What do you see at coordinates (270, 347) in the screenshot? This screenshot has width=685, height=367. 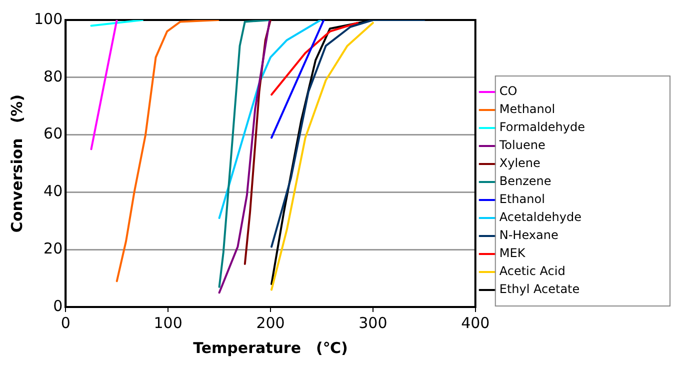 I see `x-axis-title: Temperature (℃)` at bounding box center [270, 347].